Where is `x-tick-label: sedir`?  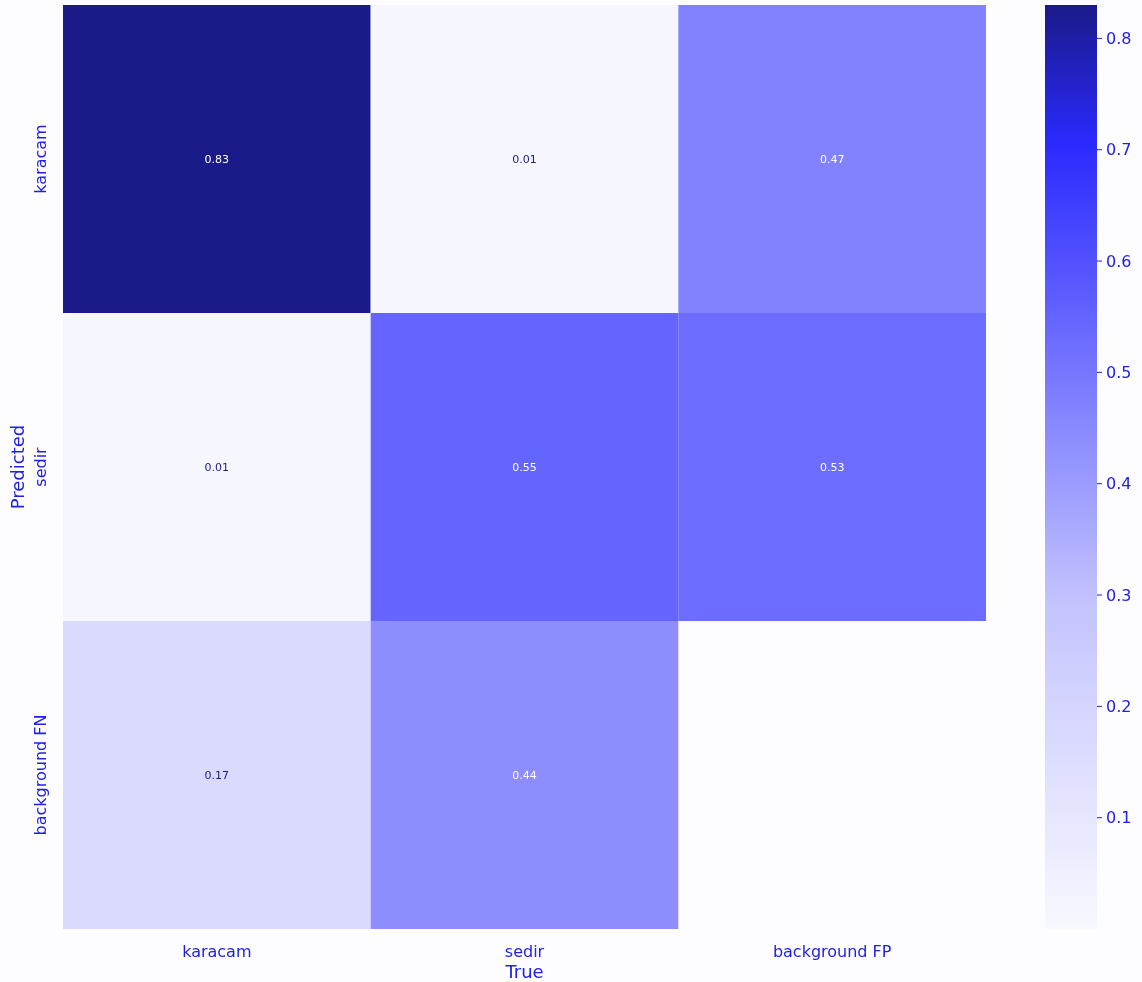
x-tick-label: sedir is located at coordinates (524, 951).